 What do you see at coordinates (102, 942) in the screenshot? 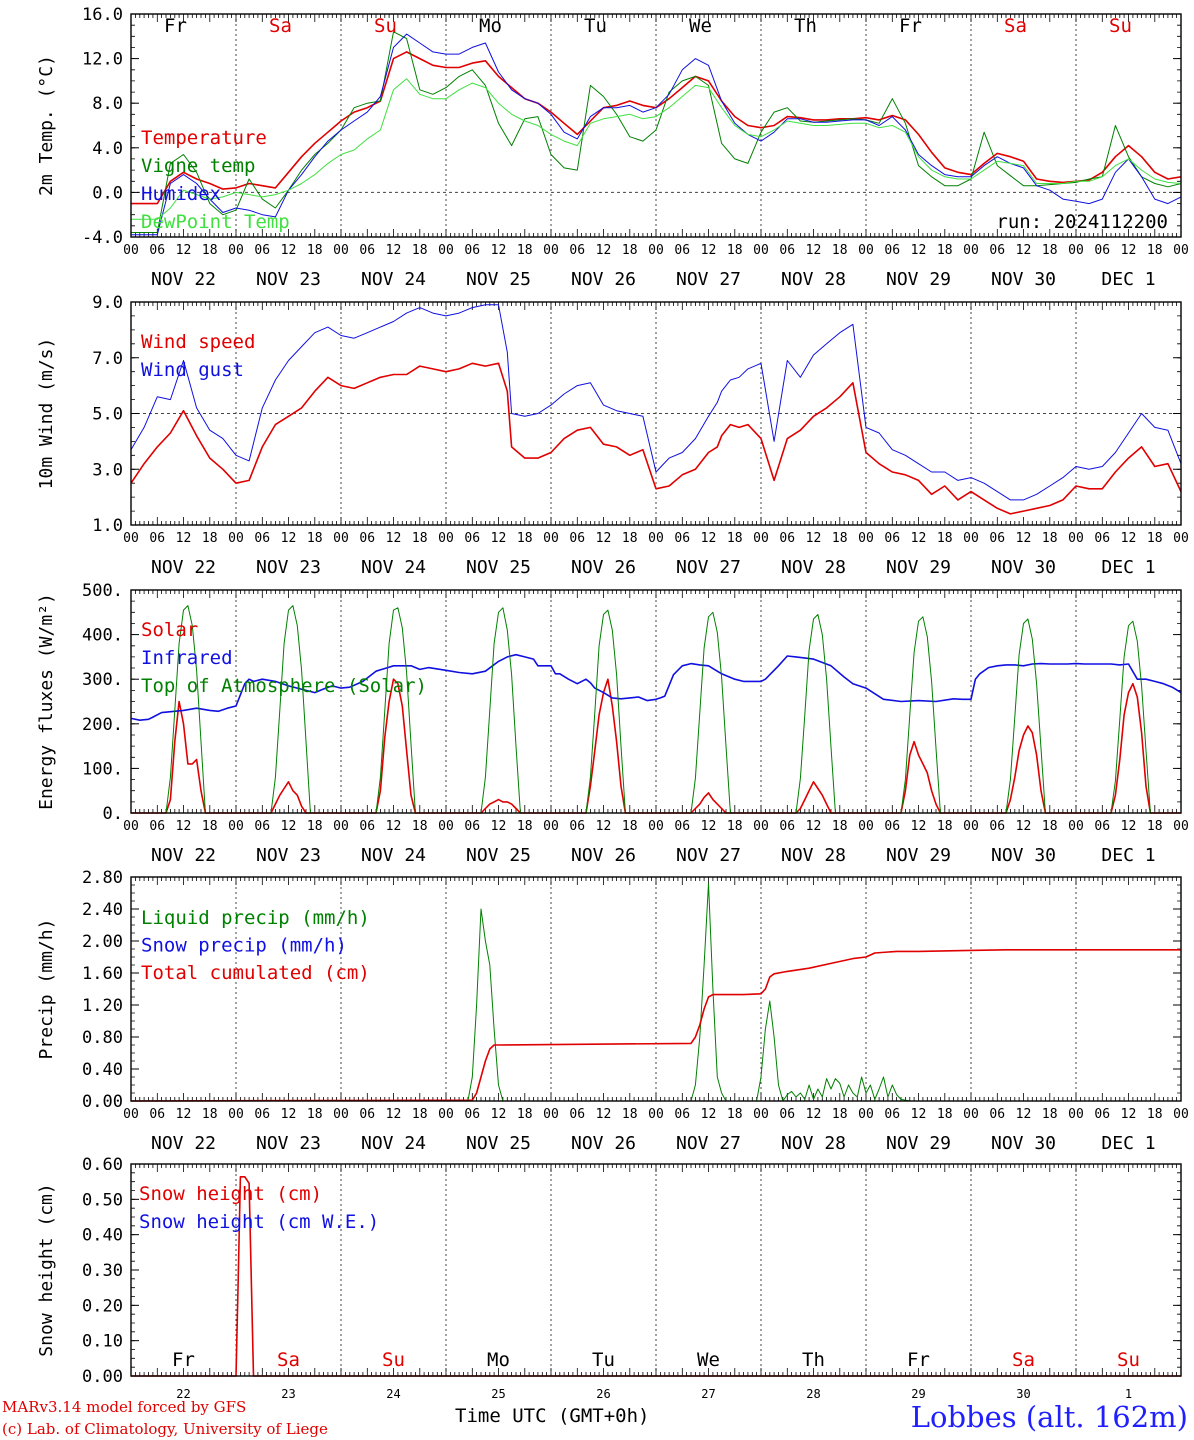
I see `y-tick-label: 2.00` at bounding box center [102, 942].